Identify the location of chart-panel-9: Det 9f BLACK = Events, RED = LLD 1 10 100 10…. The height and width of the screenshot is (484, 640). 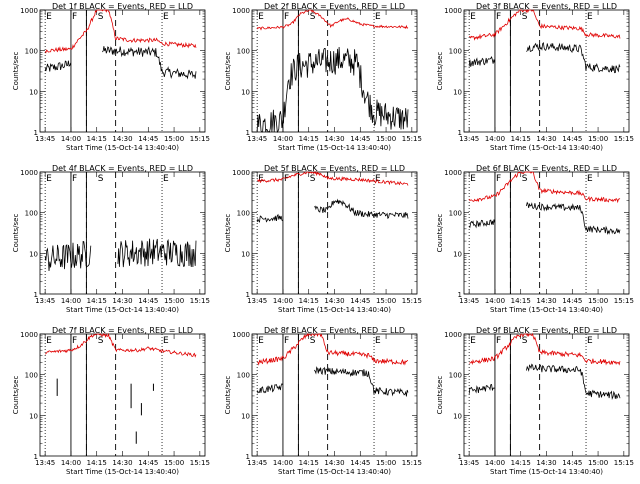
(535, 401).